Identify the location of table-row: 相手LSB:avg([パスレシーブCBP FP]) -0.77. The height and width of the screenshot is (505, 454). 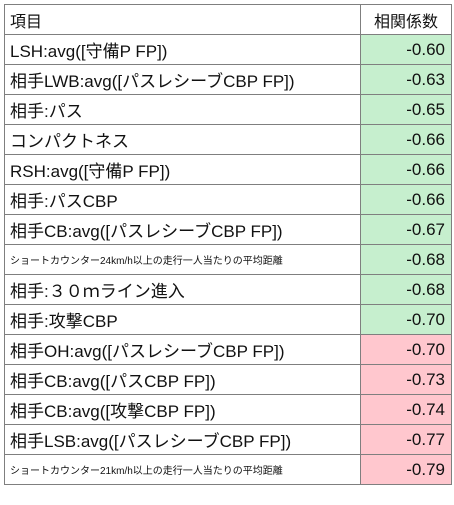
(228, 439).